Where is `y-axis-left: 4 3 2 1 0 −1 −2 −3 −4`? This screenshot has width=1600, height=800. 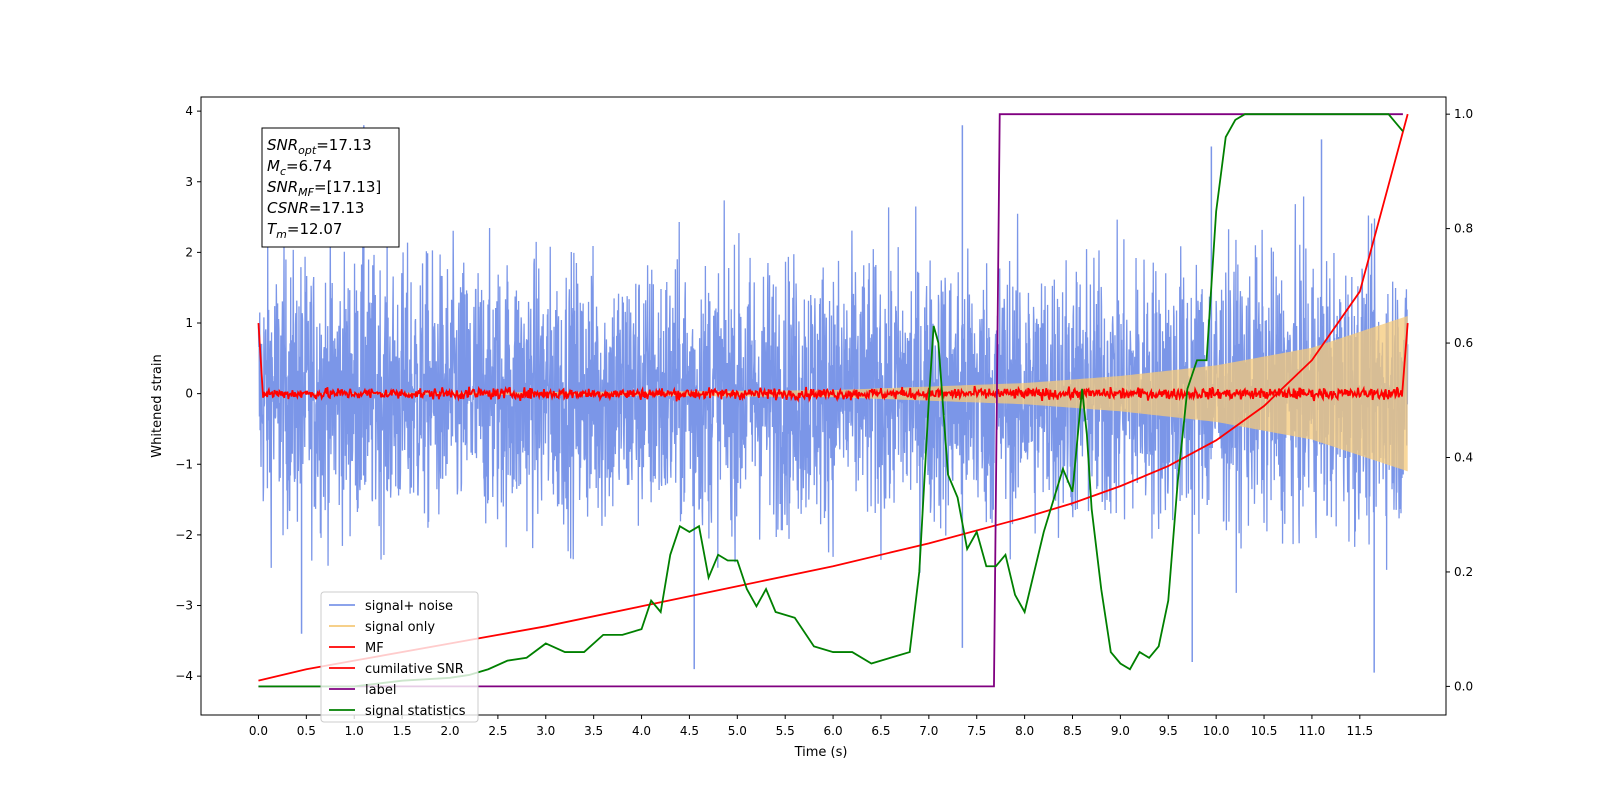 y-axis-left: 4 3 2 1 0 −1 −2 −3 −4 is located at coordinates (188, 393).